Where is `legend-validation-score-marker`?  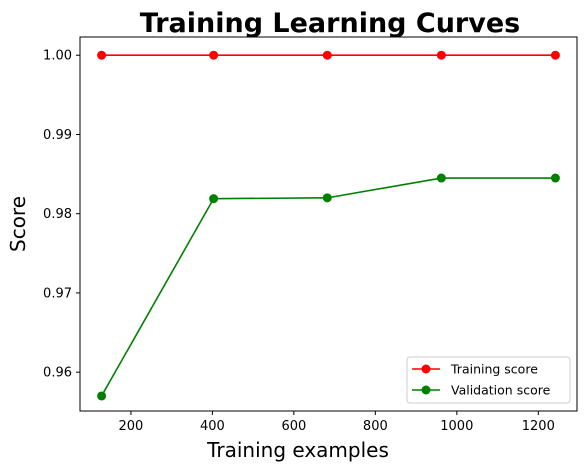 legend-validation-score-marker is located at coordinates (426, 390).